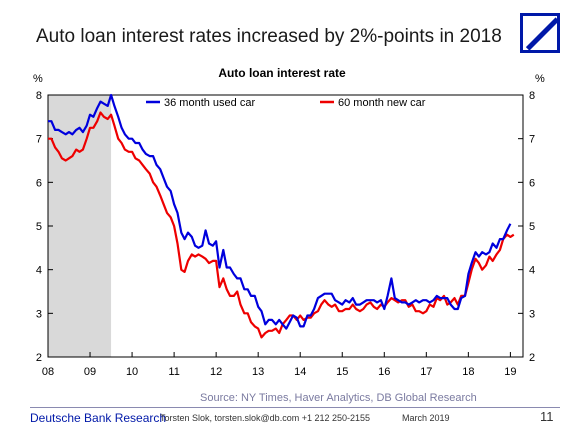 The width and height of the screenshot is (583, 440). Describe the element at coordinates (426, 372) in the screenshot. I see `x-tick-label: 17` at that location.